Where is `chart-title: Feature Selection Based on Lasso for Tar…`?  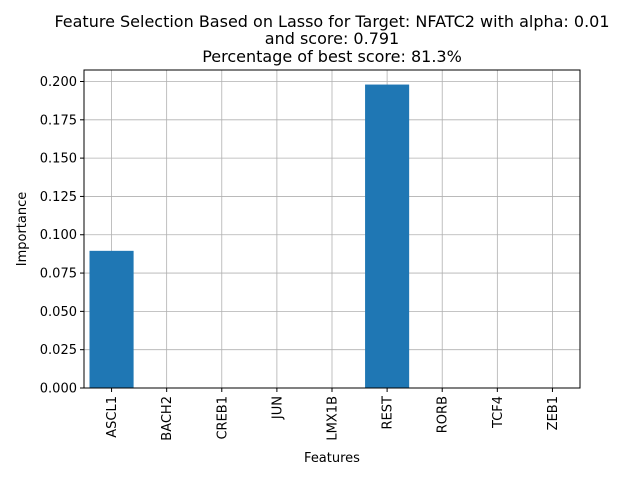 chart-title: Feature Selection Based on Lasso for Tar… is located at coordinates (331, 39).